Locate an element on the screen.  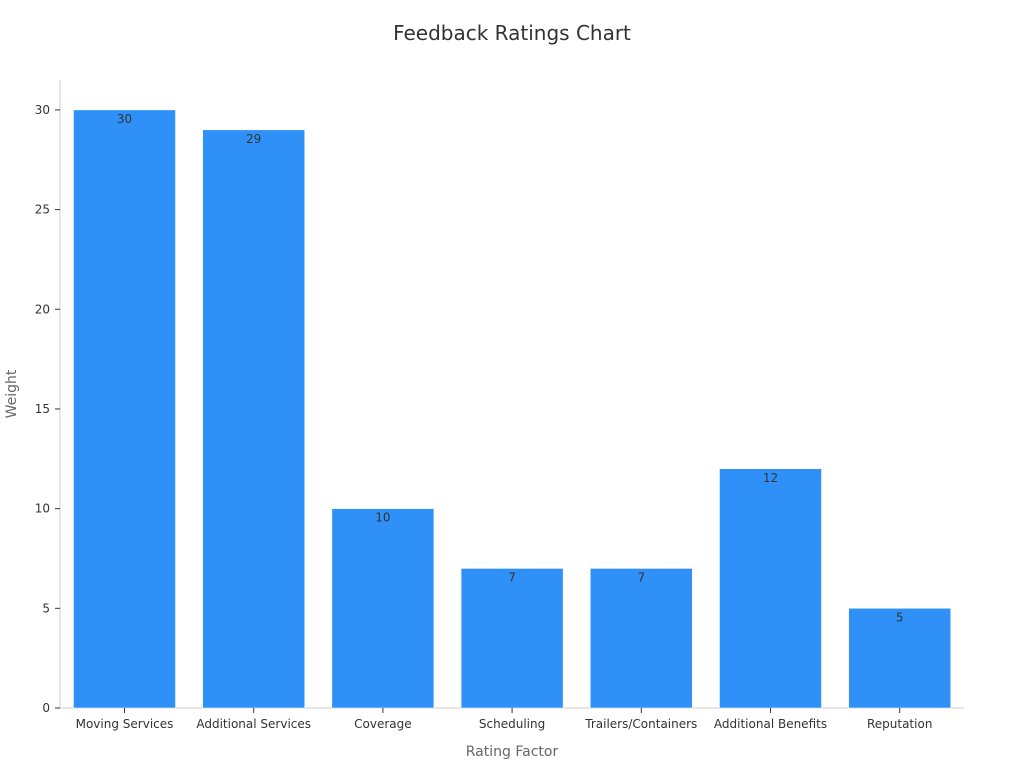
y-tick-label: 15 is located at coordinates (42, 409).